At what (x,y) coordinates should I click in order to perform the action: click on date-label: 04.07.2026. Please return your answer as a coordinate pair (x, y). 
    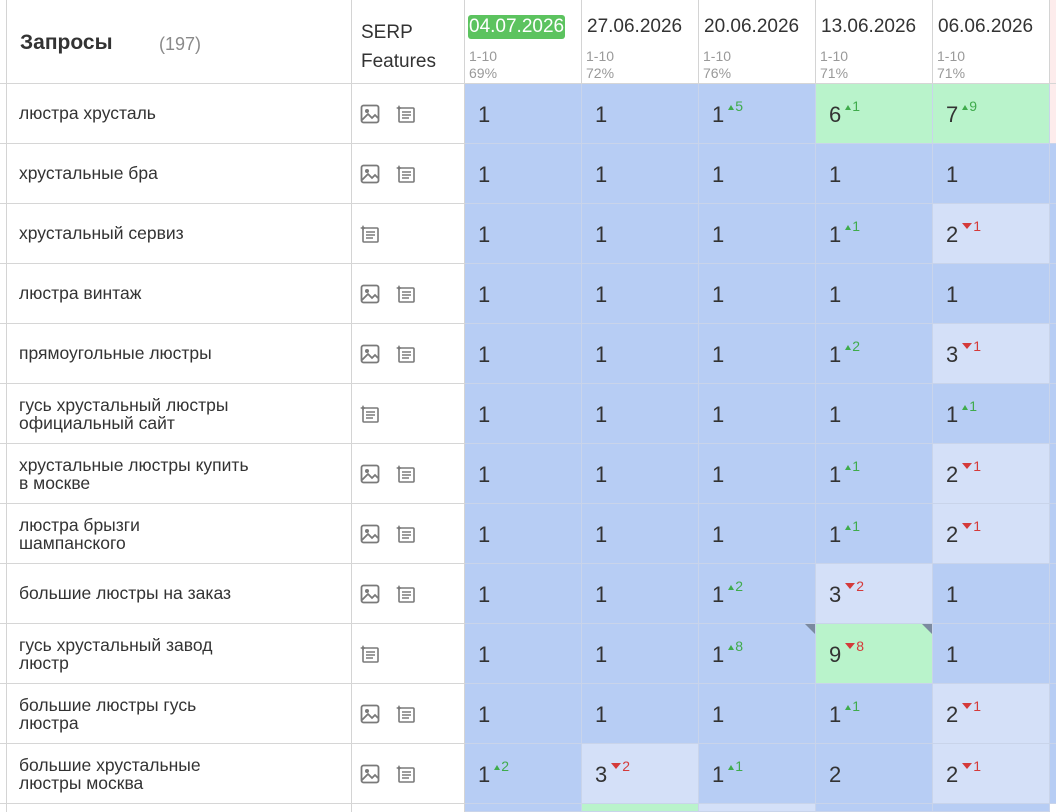
    Looking at the image, I should click on (517, 27).